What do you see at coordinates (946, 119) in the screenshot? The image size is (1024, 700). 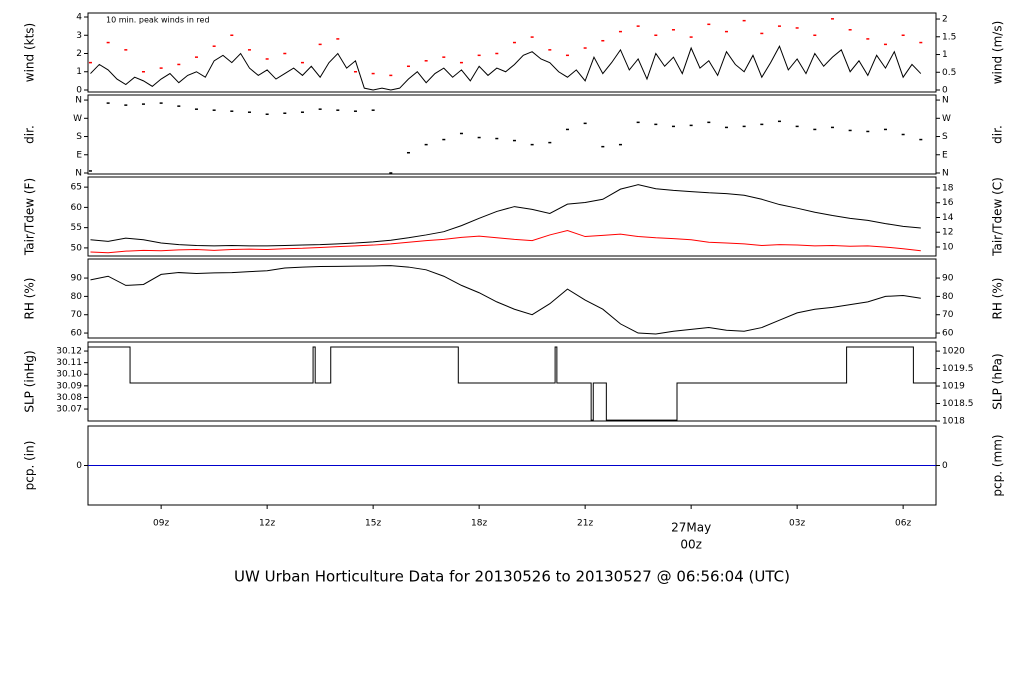 I see `y2-tick-label: W` at bounding box center [946, 119].